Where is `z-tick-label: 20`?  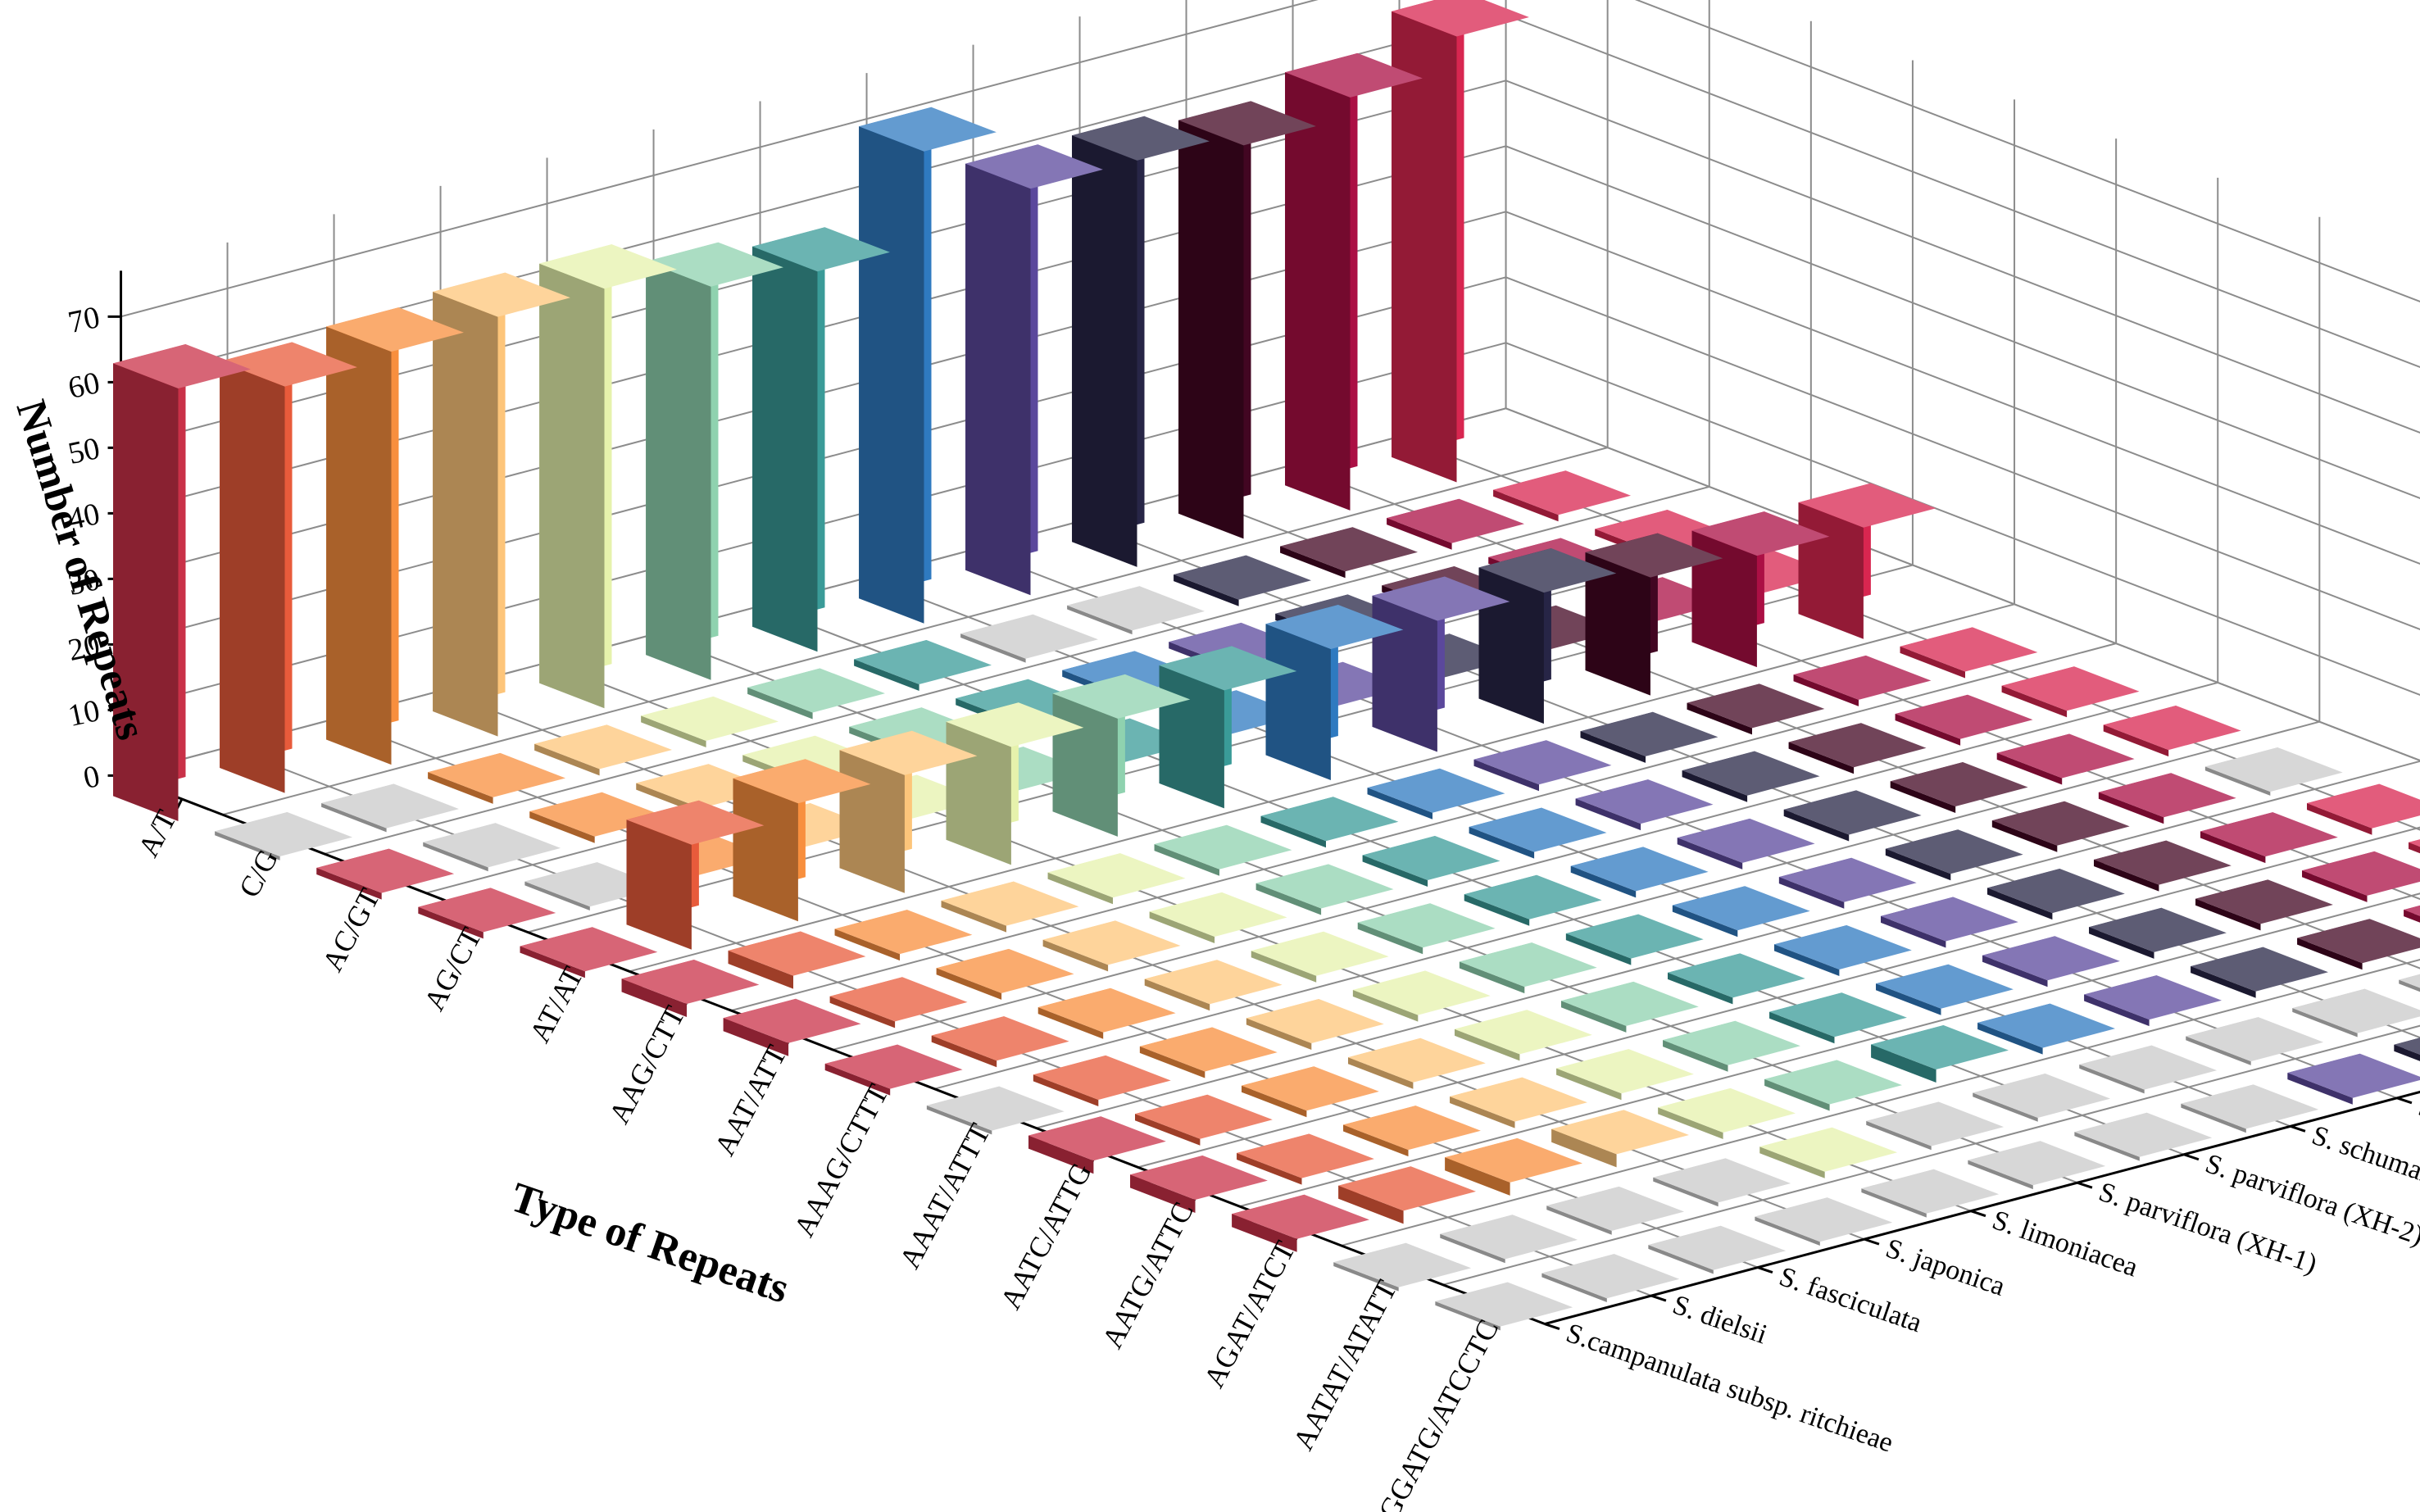
z-tick-label: 20 is located at coordinates (84, 648).